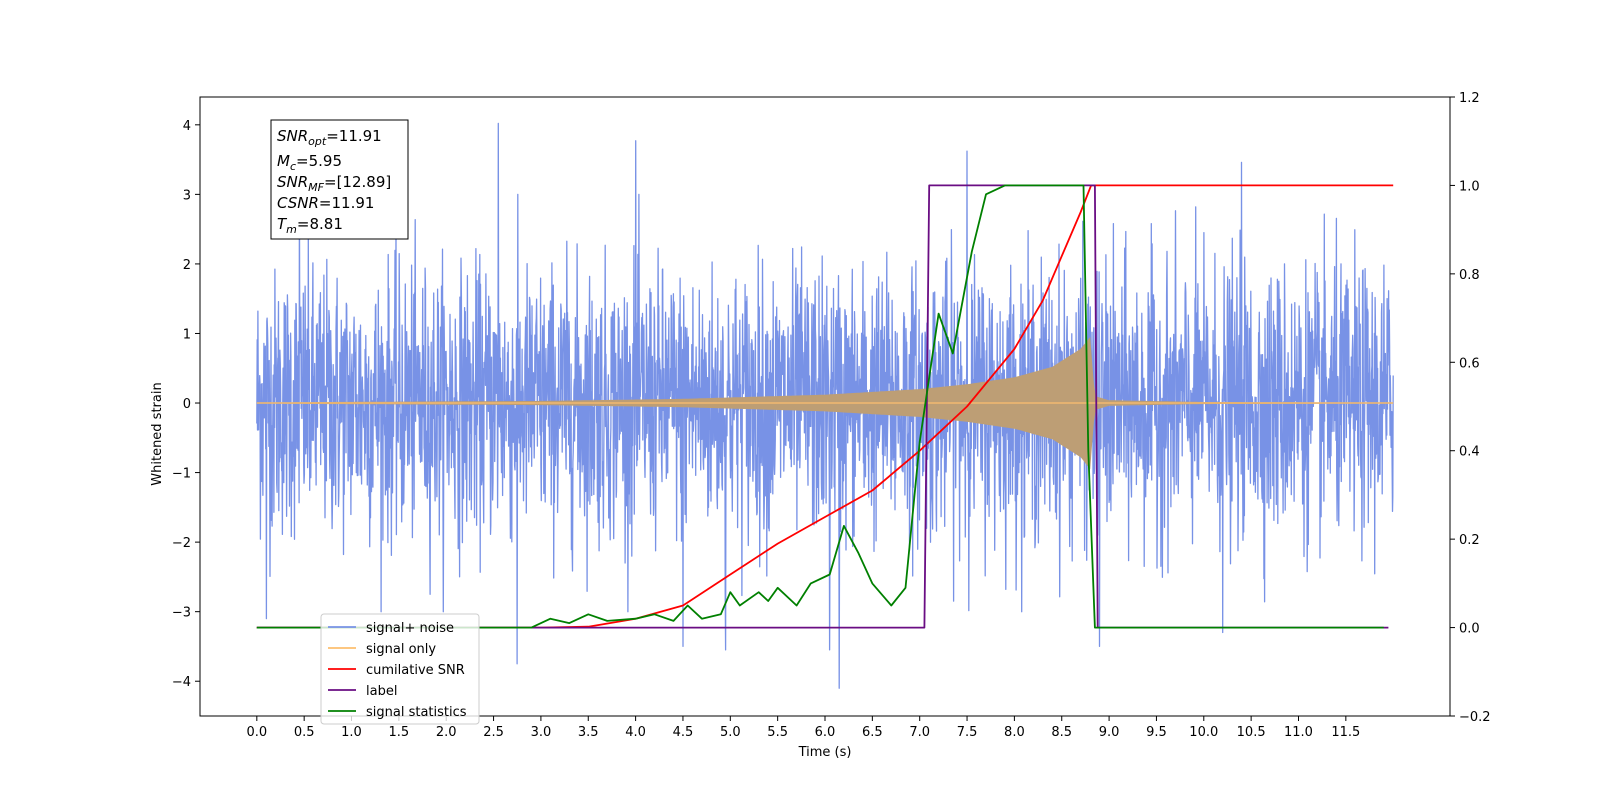 The height and width of the screenshot is (800, 1600). Describe the element at coordinates (416, 712) in the screenshot. I see `legend-label: signal statistics` at that location.